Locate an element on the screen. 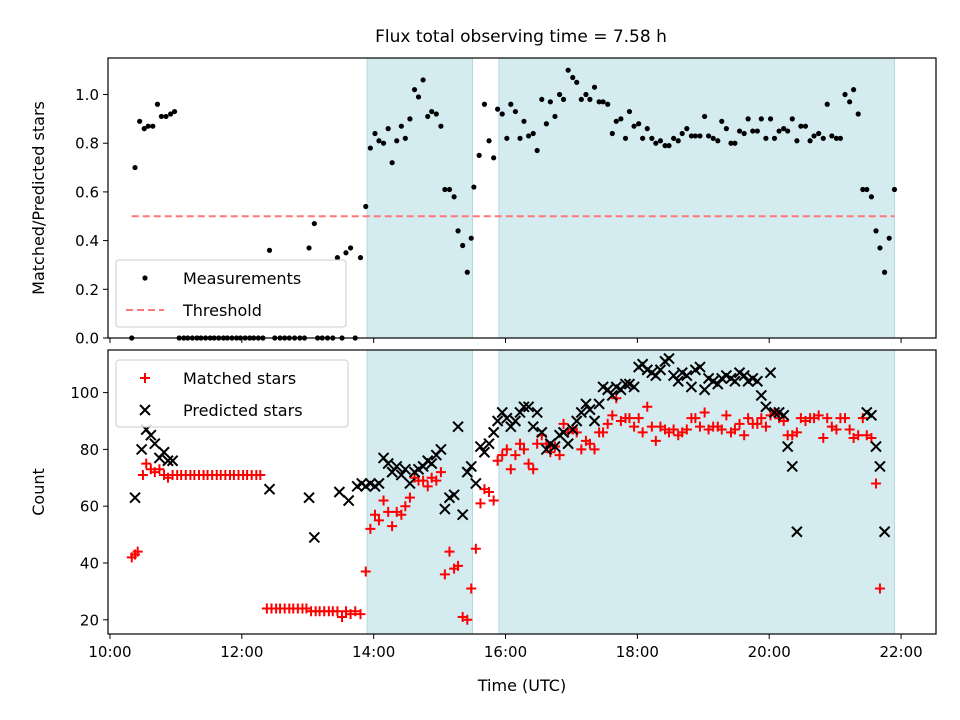 The image size is (960, 720). y-tick-label: 0.4 is located at coordinates (87, 241).